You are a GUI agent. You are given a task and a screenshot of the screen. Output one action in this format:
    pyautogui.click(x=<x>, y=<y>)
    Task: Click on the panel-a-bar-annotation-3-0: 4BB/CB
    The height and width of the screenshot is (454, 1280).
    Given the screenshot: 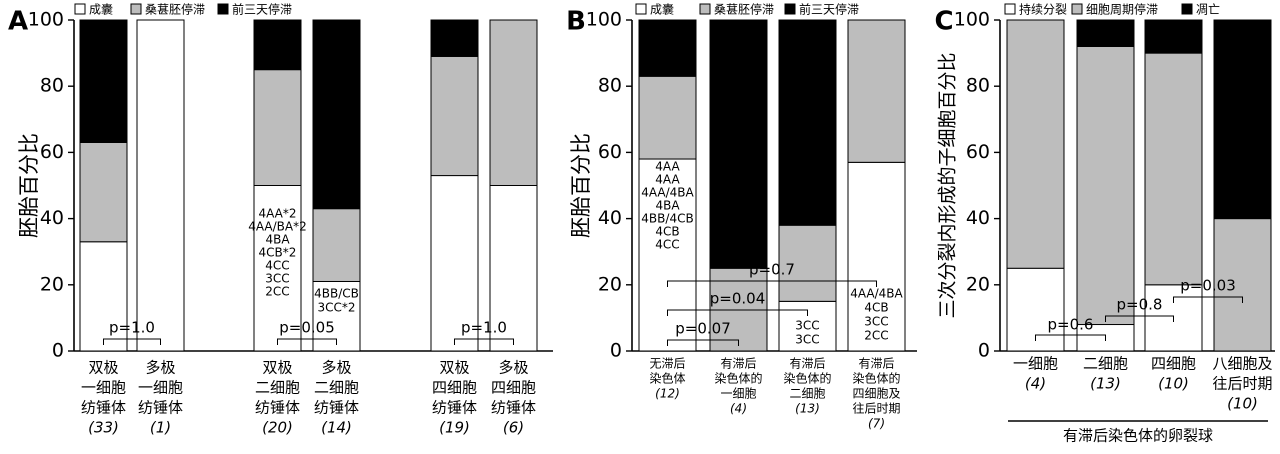 What is the action you would take?
    pyautogui.click(x=336, y=294)
    